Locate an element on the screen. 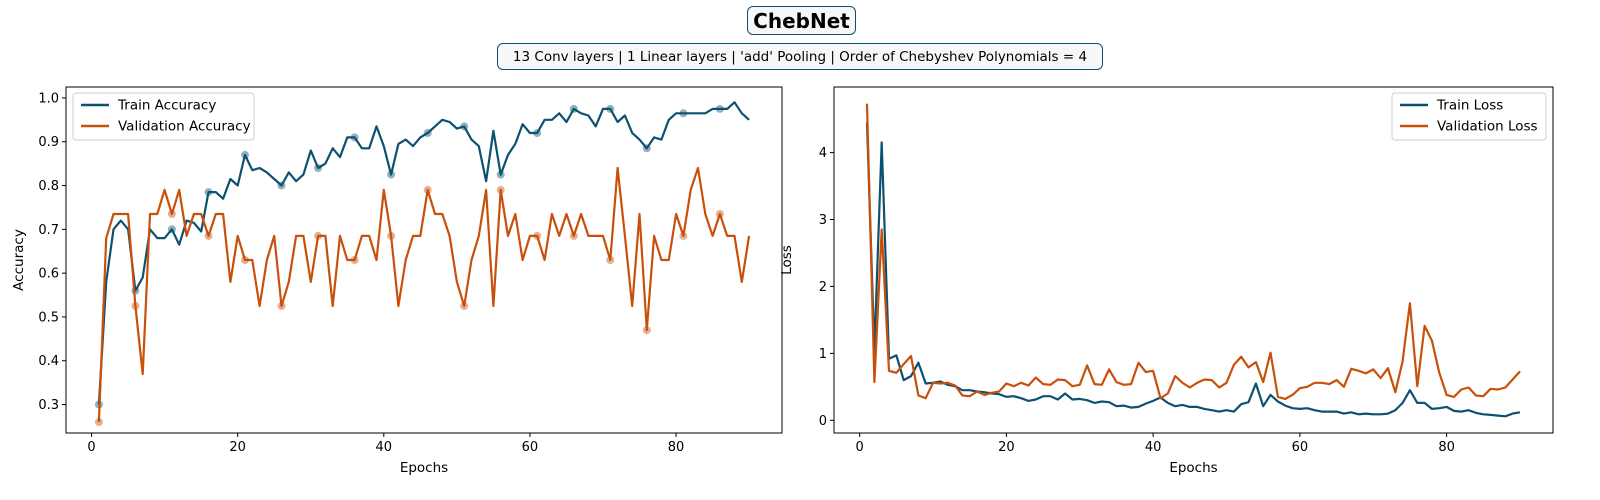 The width and height of the screenshot is (1600, 500). accuracy-legend: Train Accuracy Validation Accuracy is located at coordinates (163, 116).